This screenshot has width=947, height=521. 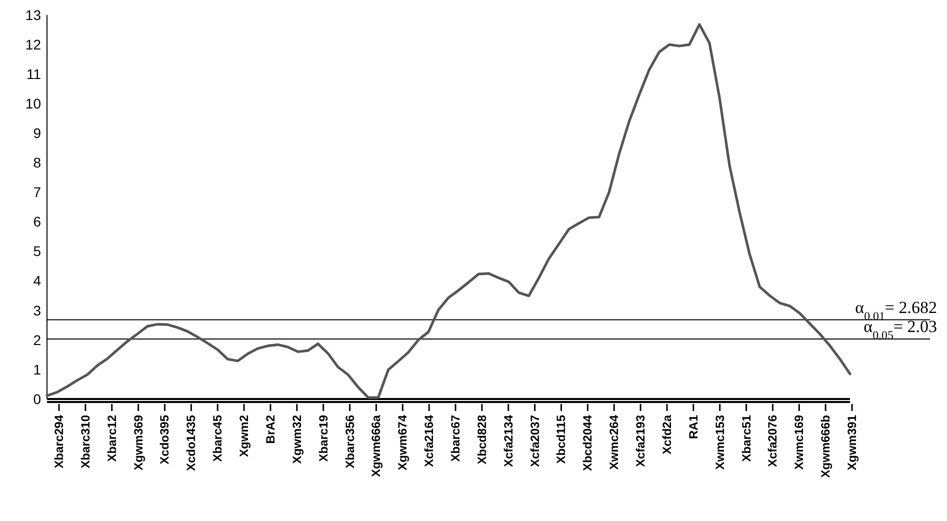 I want to click on text: Xwmc264, so click(x=614, y=442).